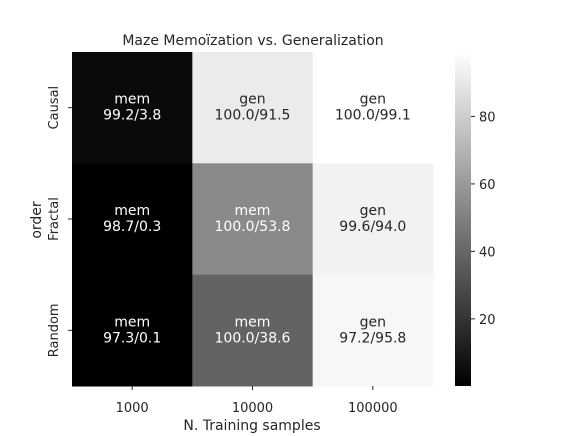 This screenshot has width=581, height=436. Describe the element at coordinates (373, 408) in the screenshot. I see `x-tick-label: 100000` at that location.